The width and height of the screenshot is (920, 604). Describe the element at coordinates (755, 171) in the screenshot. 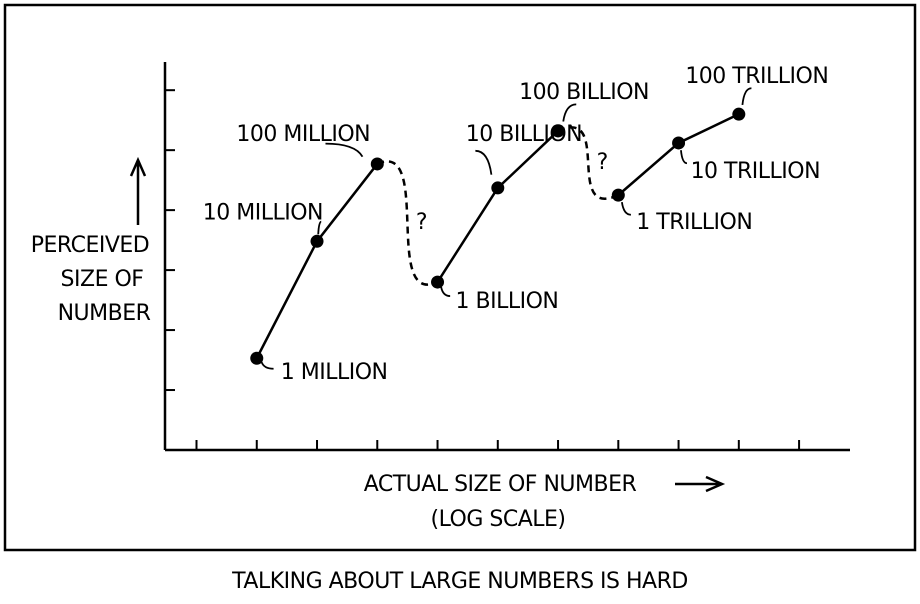

I see `point-label: 10 TRILLION` at that location.